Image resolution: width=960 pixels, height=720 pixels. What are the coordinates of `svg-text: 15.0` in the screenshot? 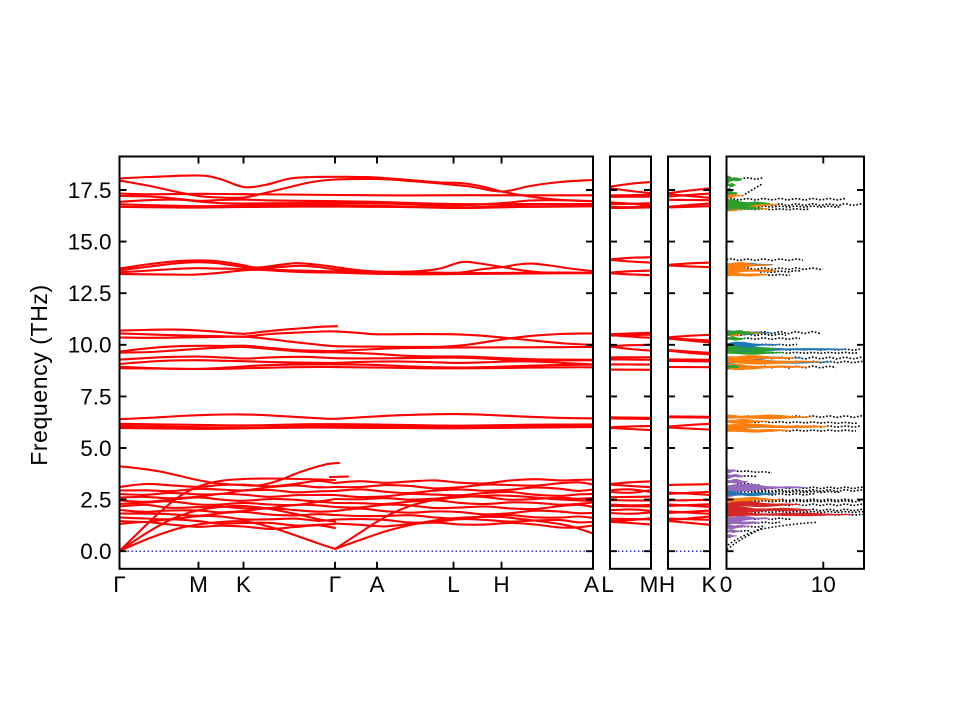 It's located at (90, 242).